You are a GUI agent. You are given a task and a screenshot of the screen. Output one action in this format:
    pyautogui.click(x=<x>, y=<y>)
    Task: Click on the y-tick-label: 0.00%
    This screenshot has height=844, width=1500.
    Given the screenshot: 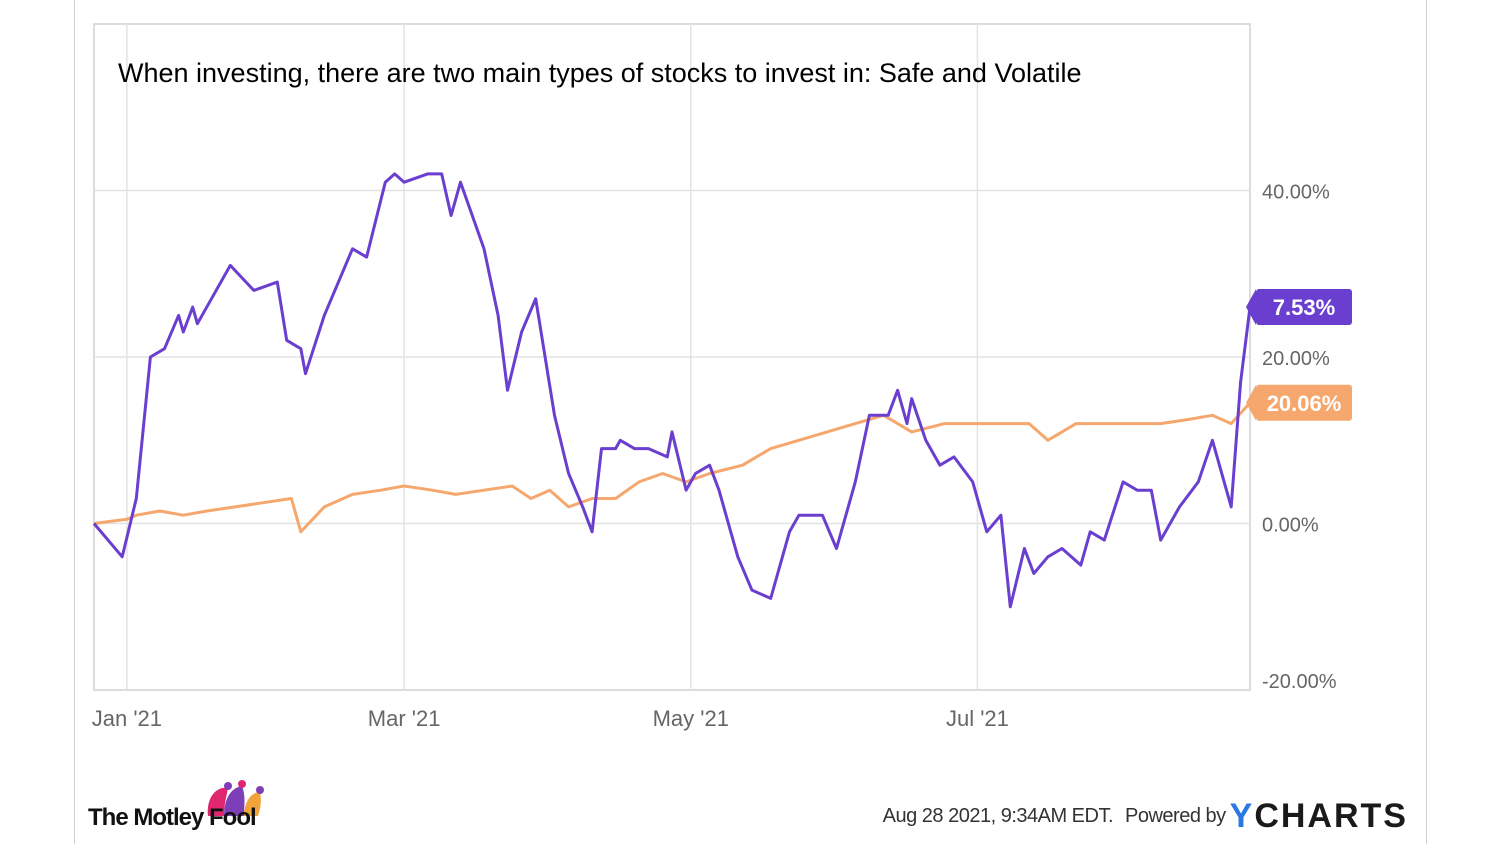 What is the action you would take?
    pyautogui.click(x=1290, y=526)
    